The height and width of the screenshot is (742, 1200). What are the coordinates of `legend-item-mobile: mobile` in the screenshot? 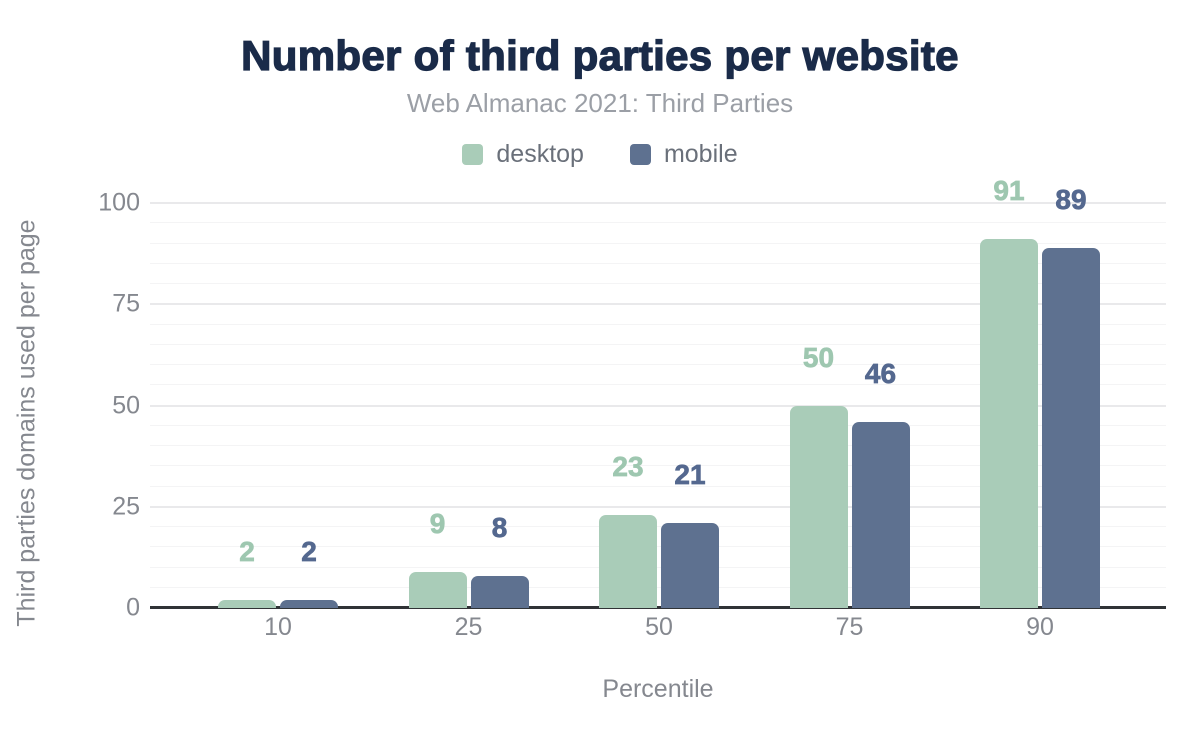 It's located at (683, 154).